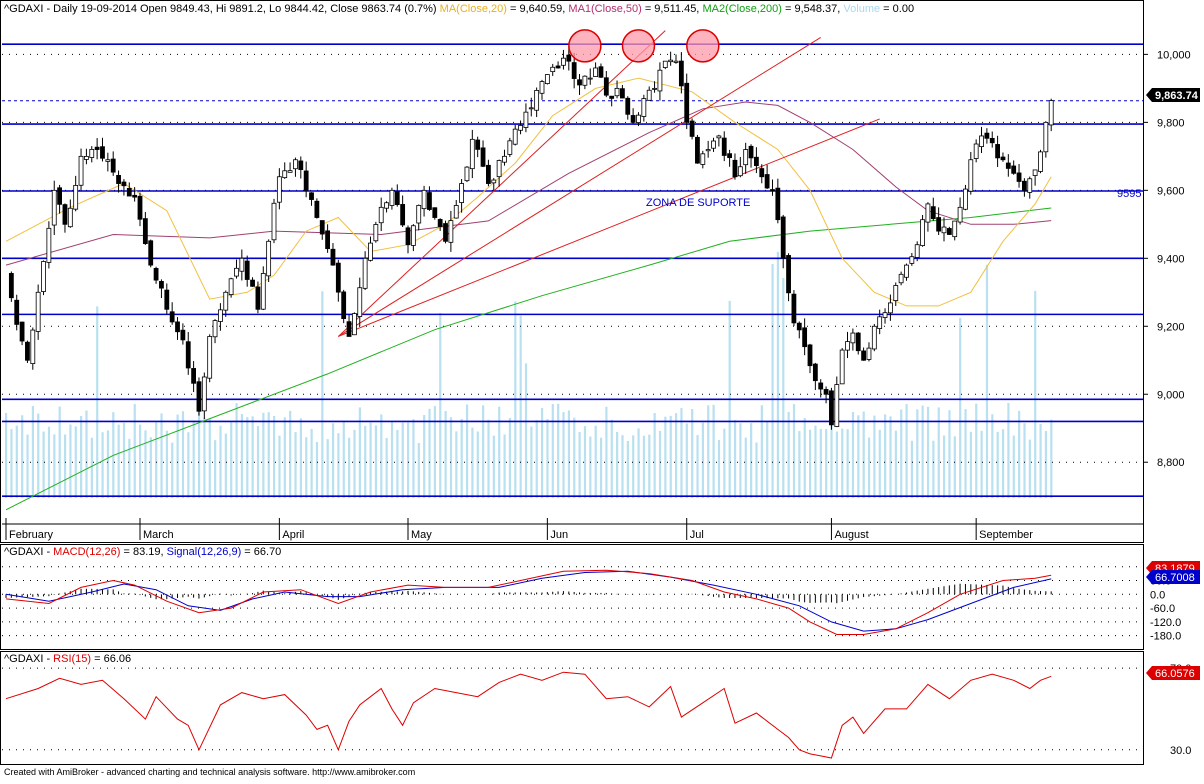 The width and height of the screenshot is (1204, 784). Describe the element at coordinates (1180, 751) in the screenshot. I see `rsi-tick-label: 30.0` at that location.